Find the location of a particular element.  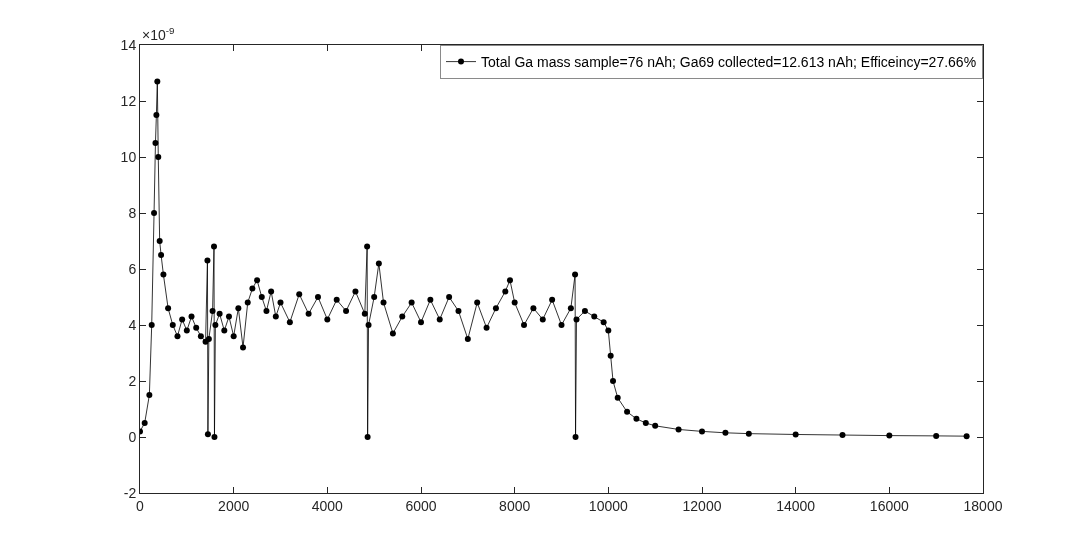

y-tick-label: 12 is located at coordinates (128, 100).